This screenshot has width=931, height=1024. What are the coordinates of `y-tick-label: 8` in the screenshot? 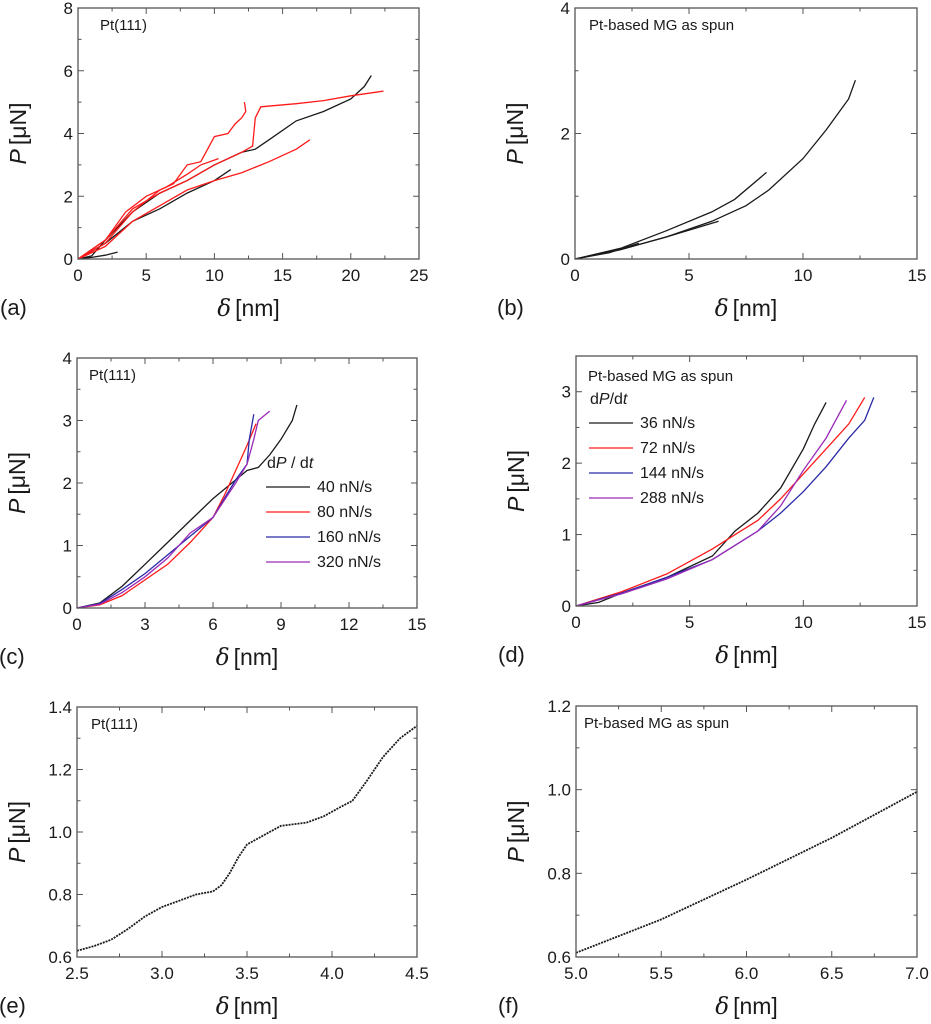 It's located at (68, 9).